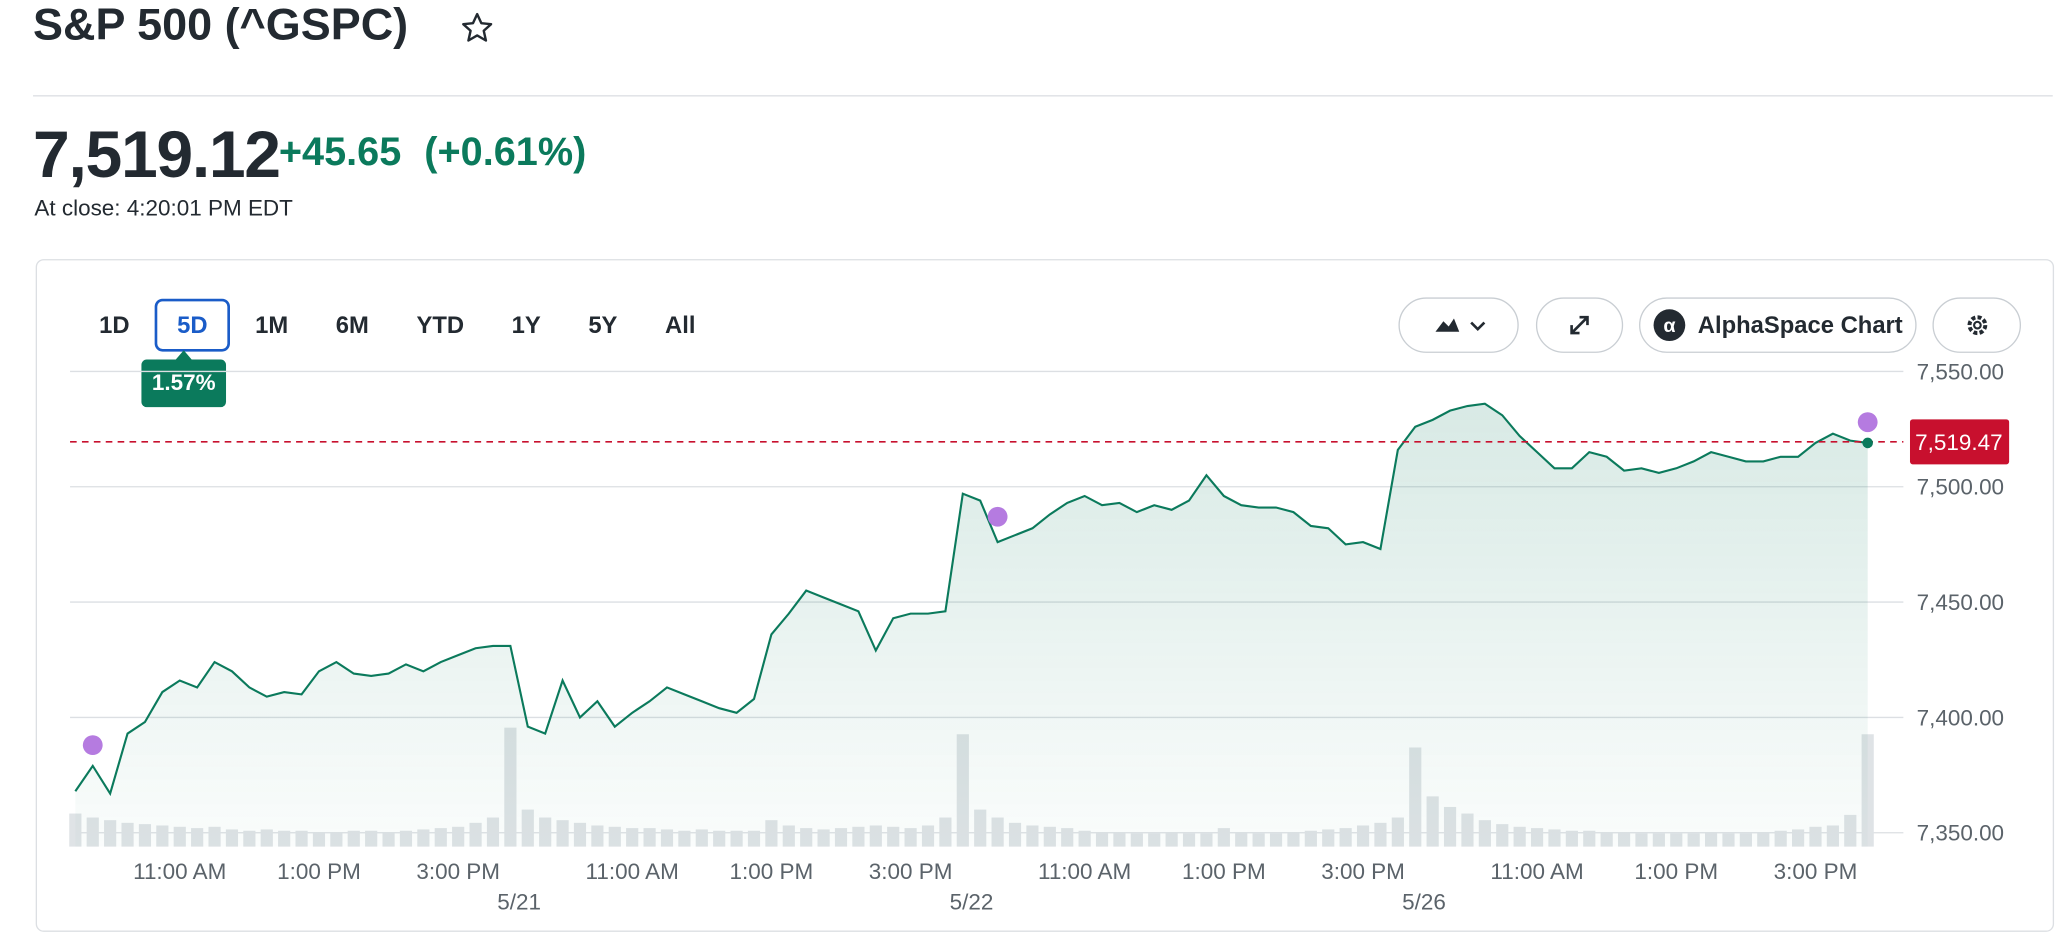  What do you see at coordinates (972, 901) in the screenshot?
I see `date-tick-label: 5/22` at bounding box center [972, 901].